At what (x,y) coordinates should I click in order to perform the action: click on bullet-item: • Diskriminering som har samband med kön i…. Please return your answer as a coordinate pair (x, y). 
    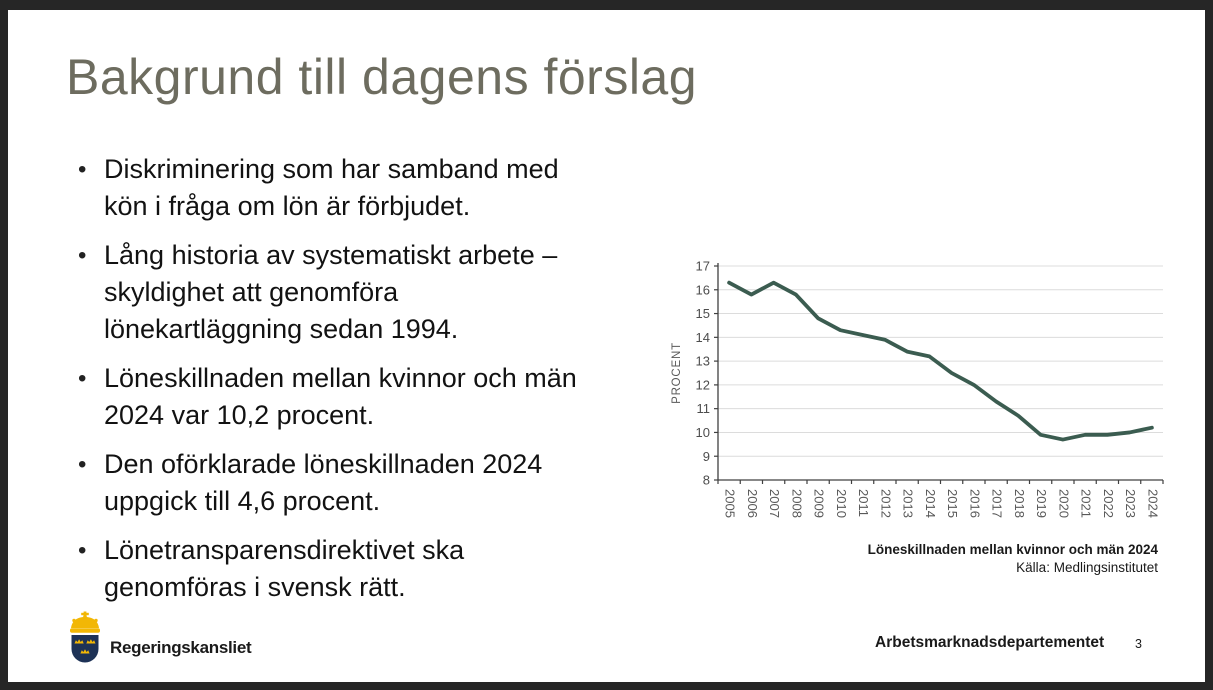
    Looking at the image, I should click on (362, 188).